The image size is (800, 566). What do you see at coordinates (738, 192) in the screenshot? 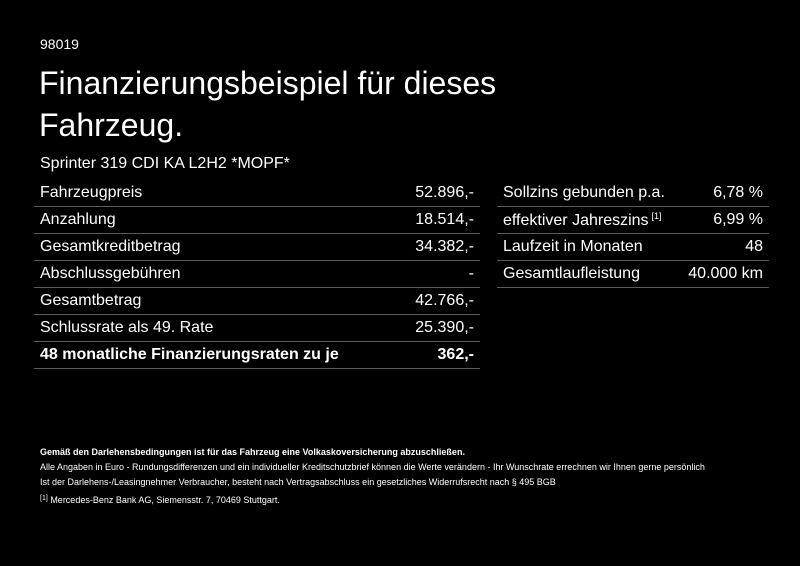
I see `row-value: 6,78 %` at bounding box center [738, 192].